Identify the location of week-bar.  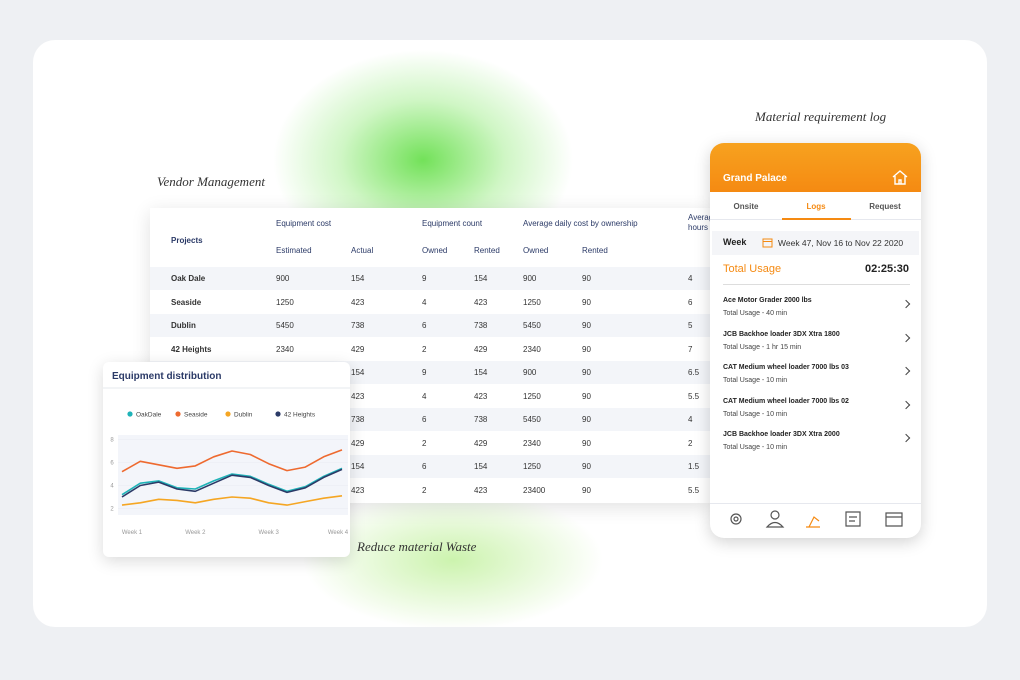
(815, 243).